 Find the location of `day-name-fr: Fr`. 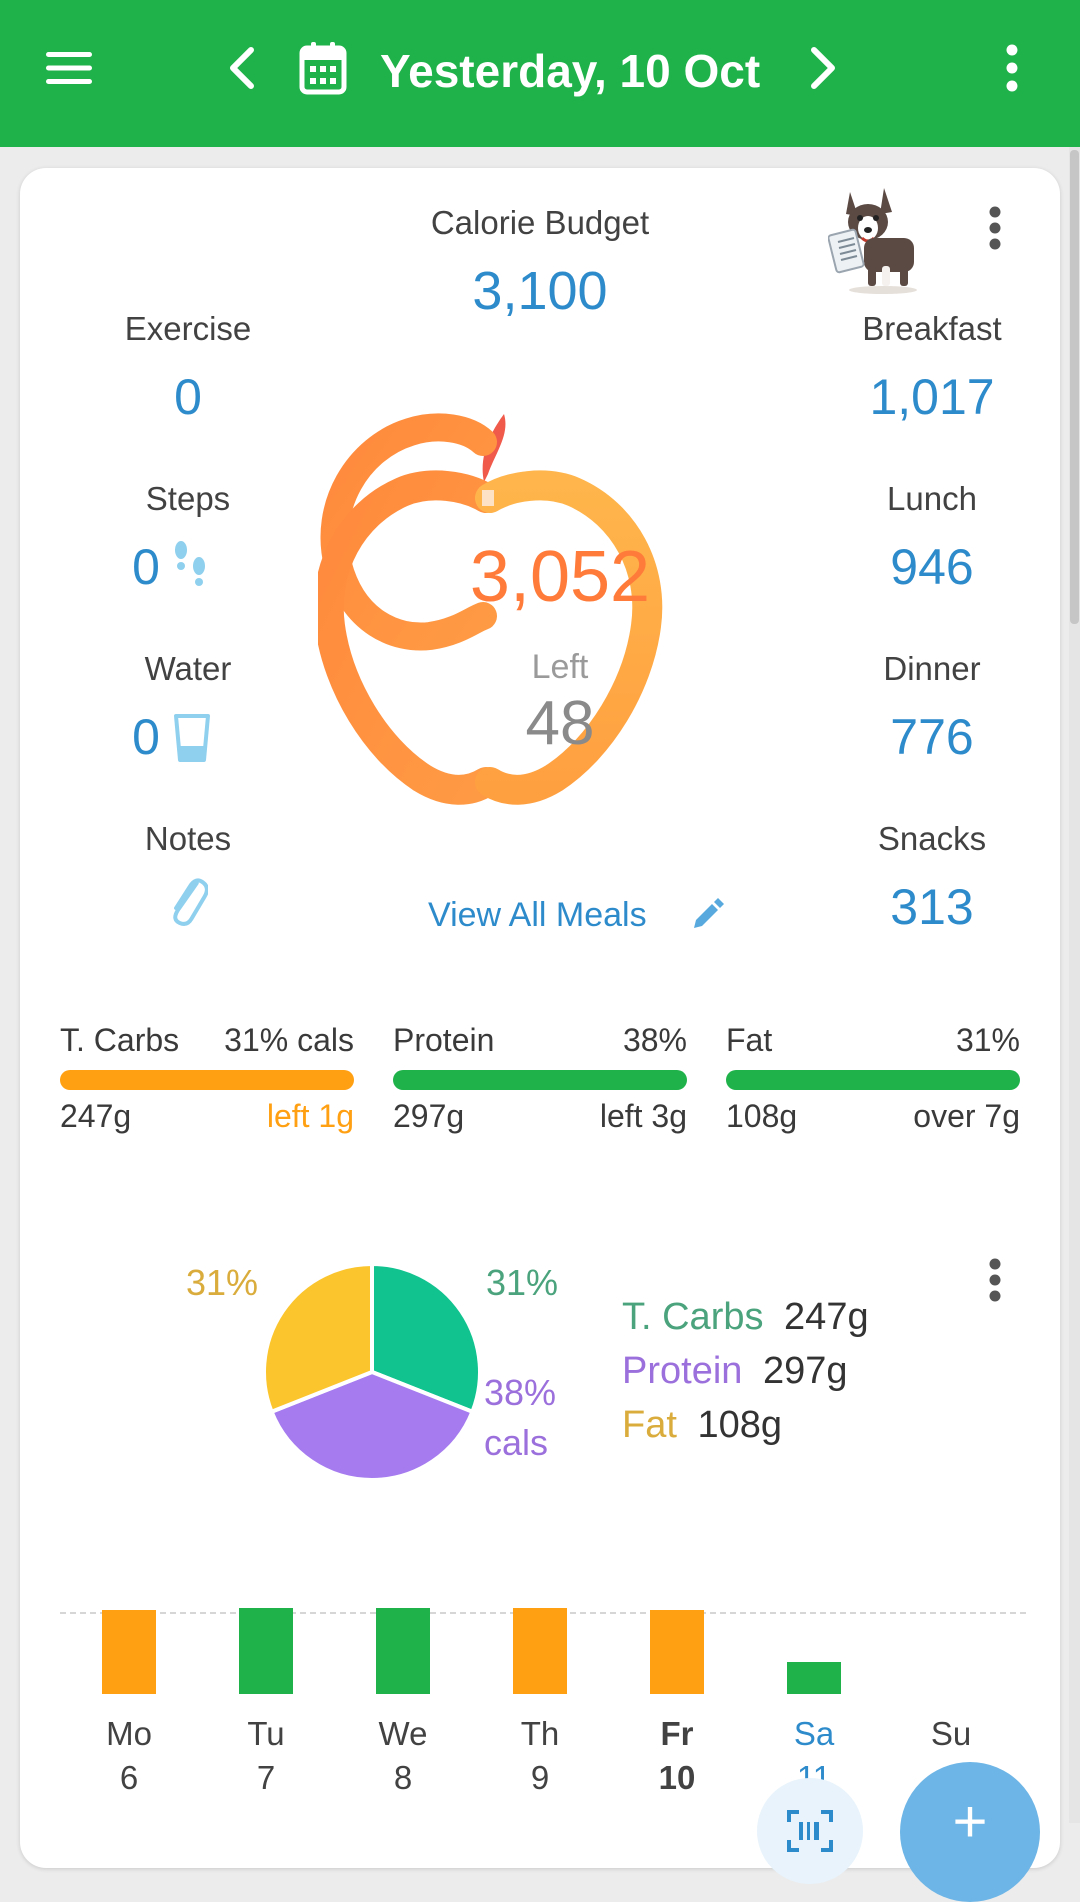

day-name-fr: Fr is located at coordinates (677, 1733).